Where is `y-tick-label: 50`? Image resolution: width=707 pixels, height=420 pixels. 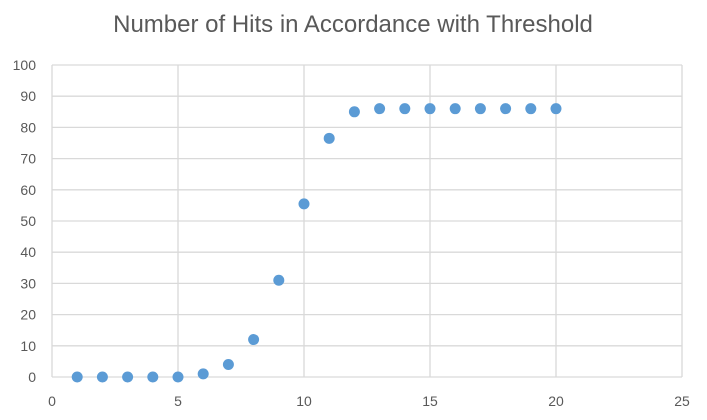
y-tick-label: 50 is located at coordinates (28, 221).